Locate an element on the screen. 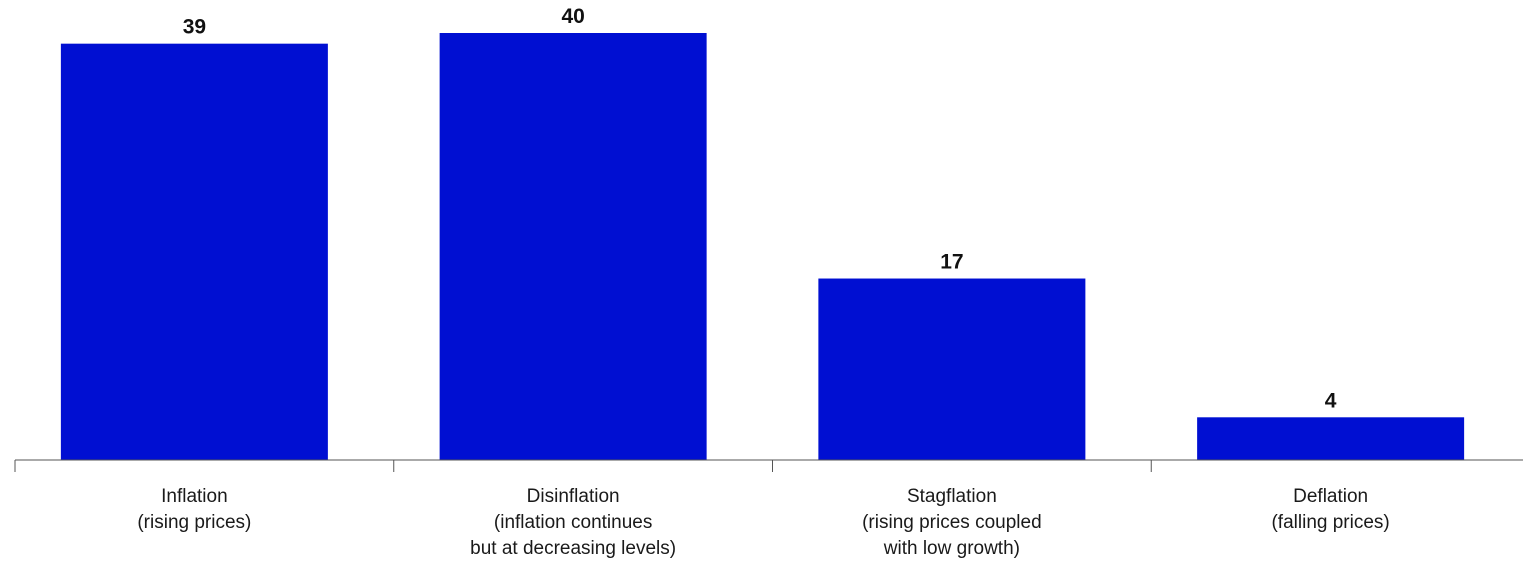  category-label-line: Stagflation is located at coordinates (952, 496).